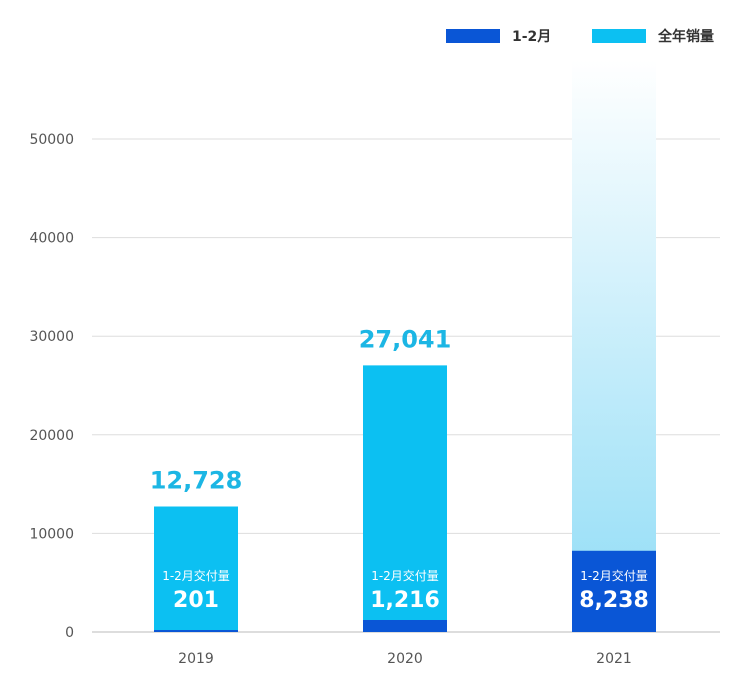 The image size is (752, 694). Describe the element at coordinates (51, 140) in the screenshot. I see `y-tick-label: 50000` at that location.